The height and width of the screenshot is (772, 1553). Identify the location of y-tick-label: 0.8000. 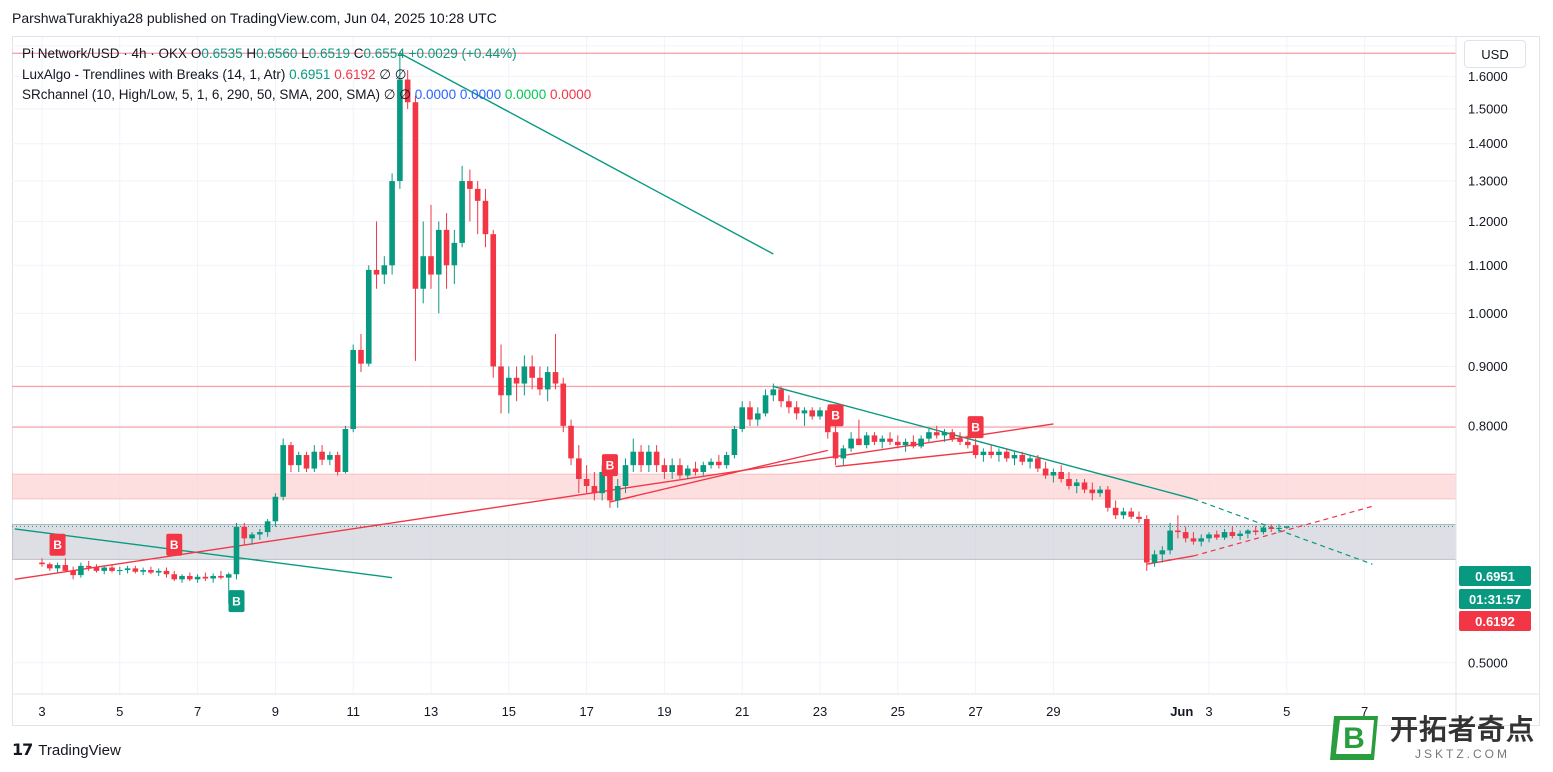
(1488, 425).